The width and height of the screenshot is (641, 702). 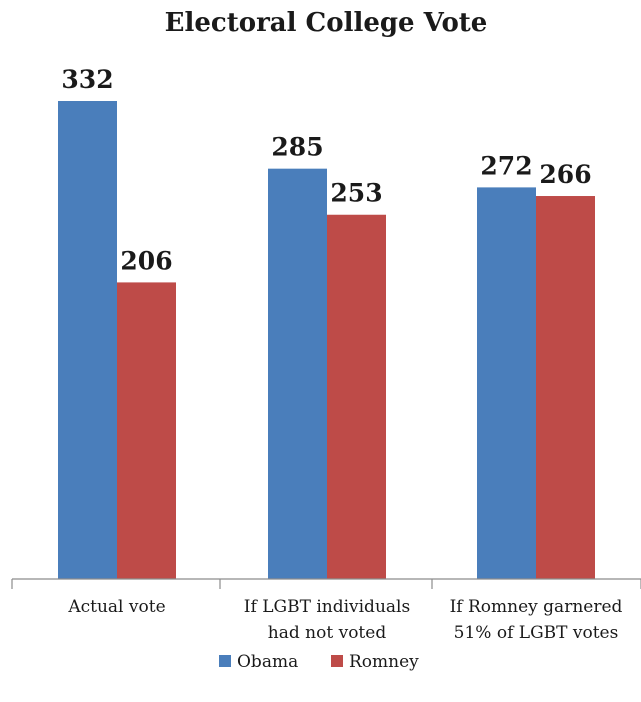 What do you see at coordinates (565, 174) in the screenshot?
I see `data-label-romney-2: 266` at bounding box center [565, 174].